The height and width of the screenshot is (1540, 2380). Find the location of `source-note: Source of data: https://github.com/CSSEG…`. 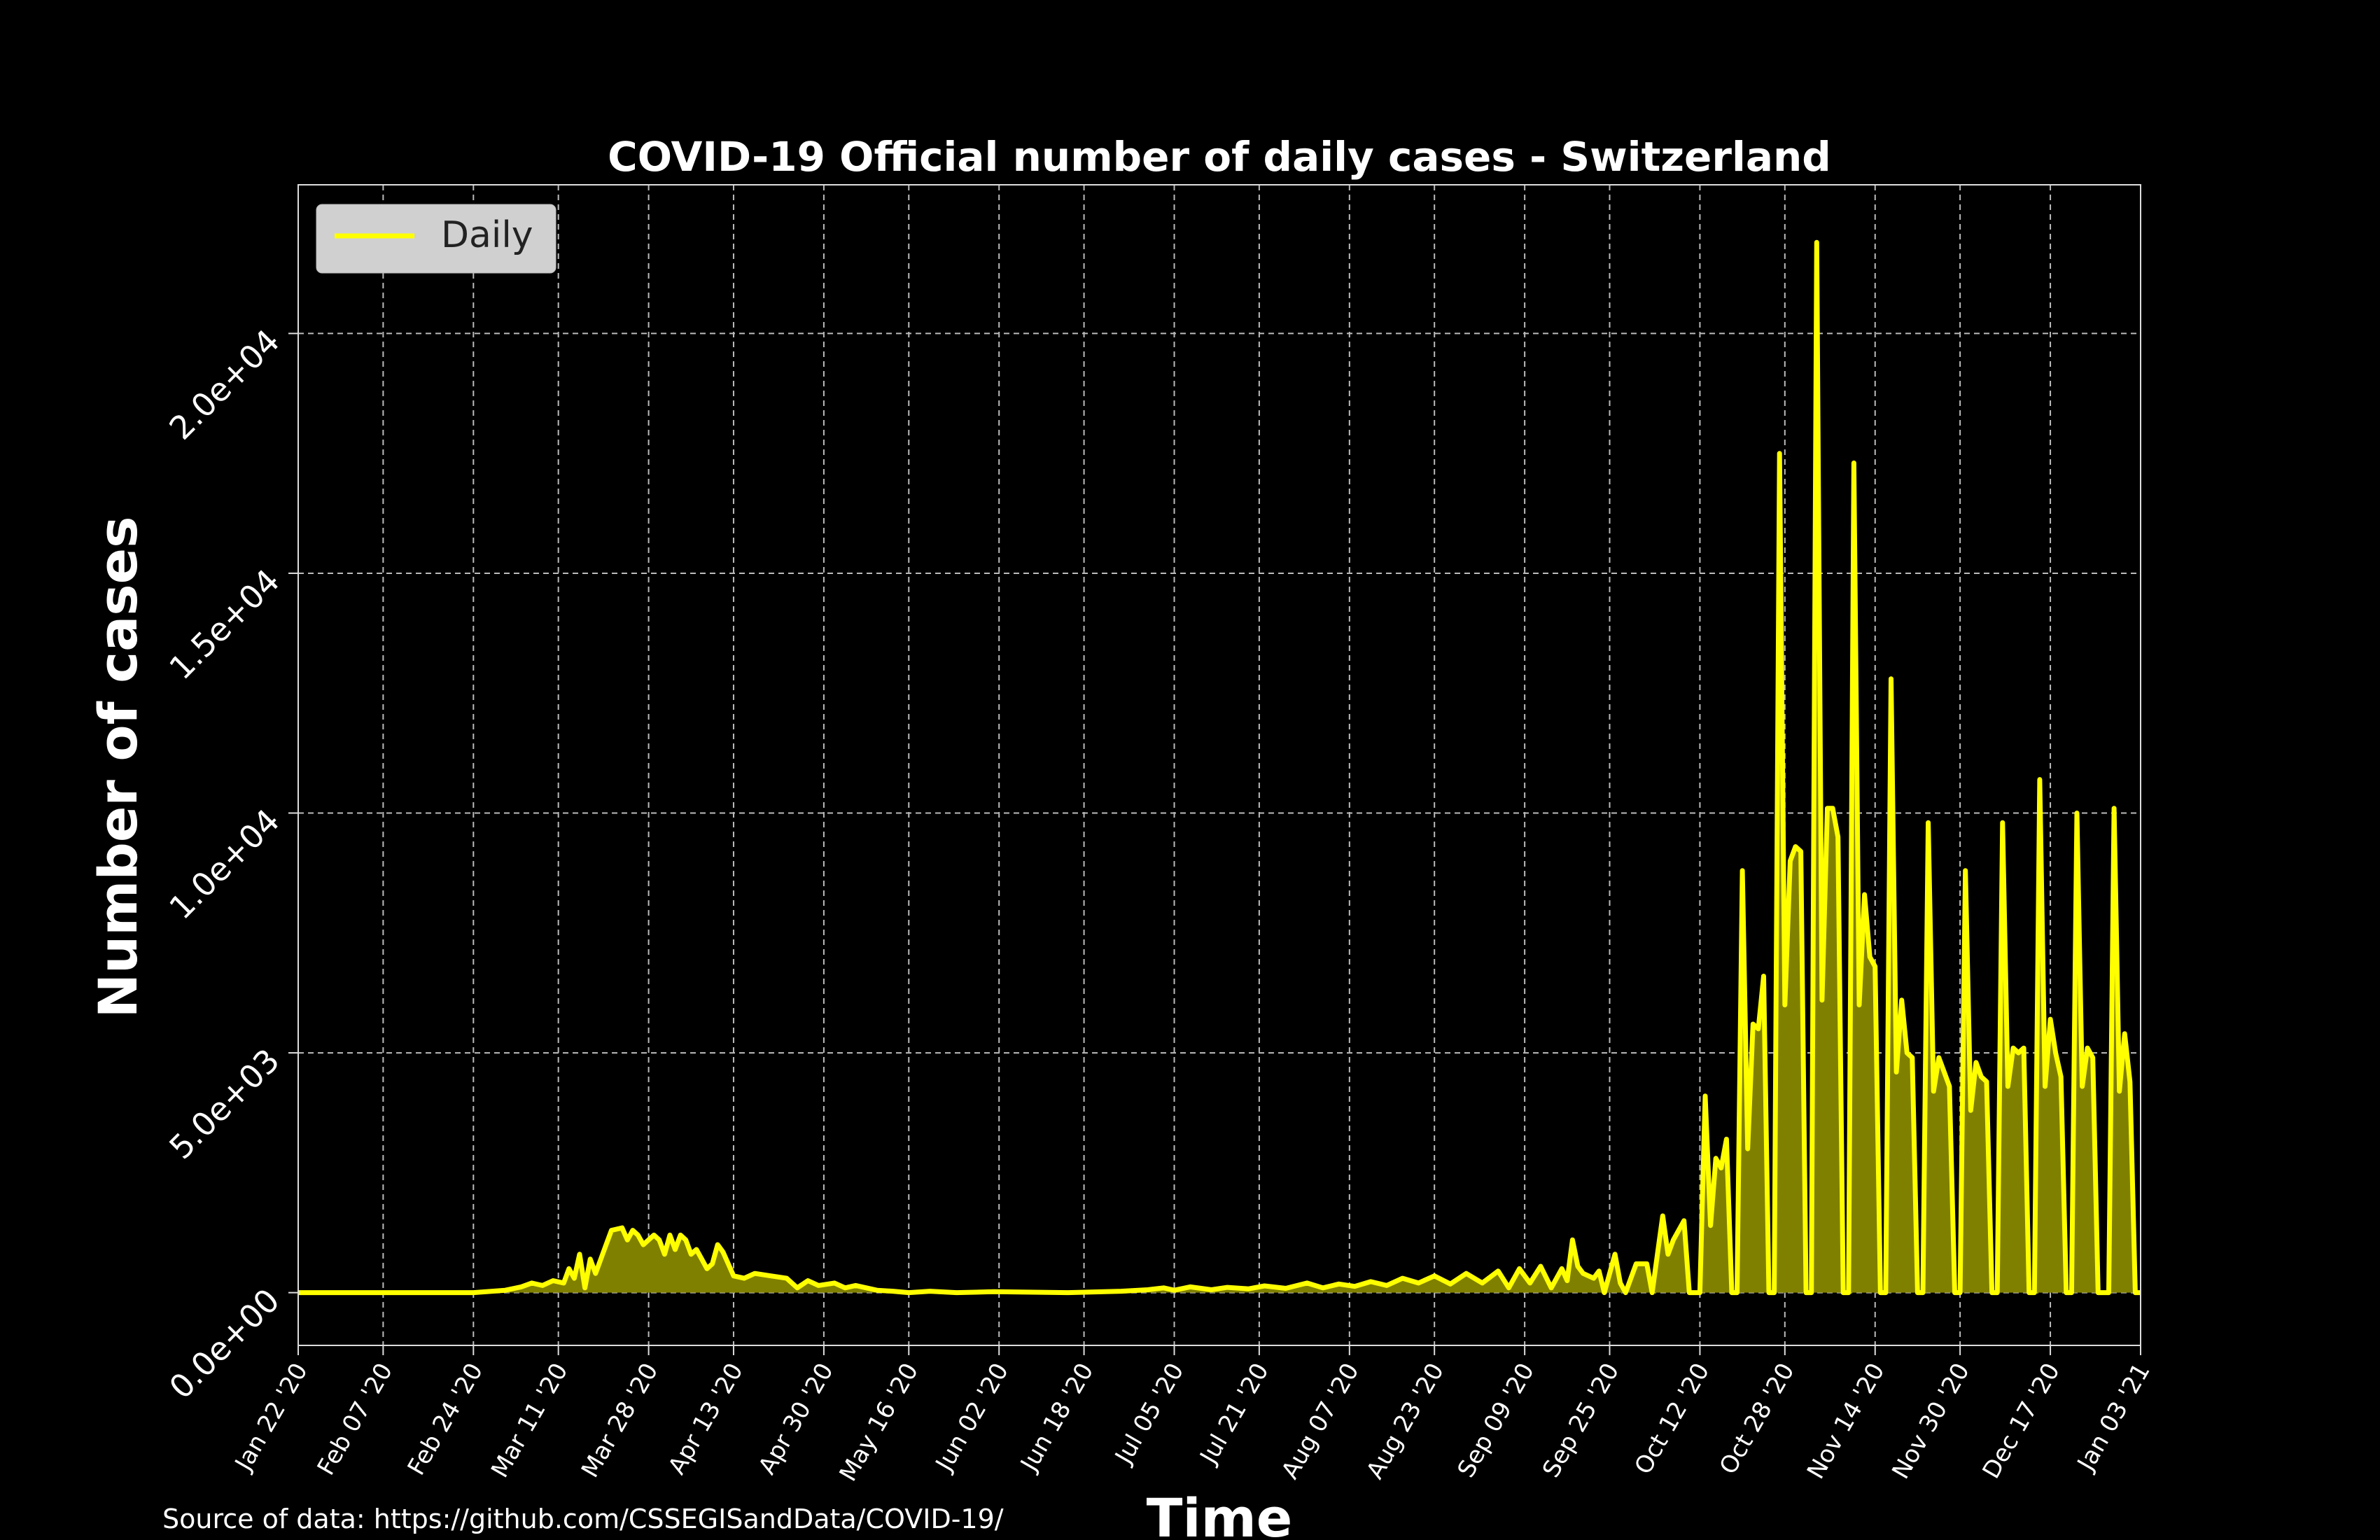

source-note: Source of data: https://github.com/CSSEG… is located at coordinates (583, 1519).